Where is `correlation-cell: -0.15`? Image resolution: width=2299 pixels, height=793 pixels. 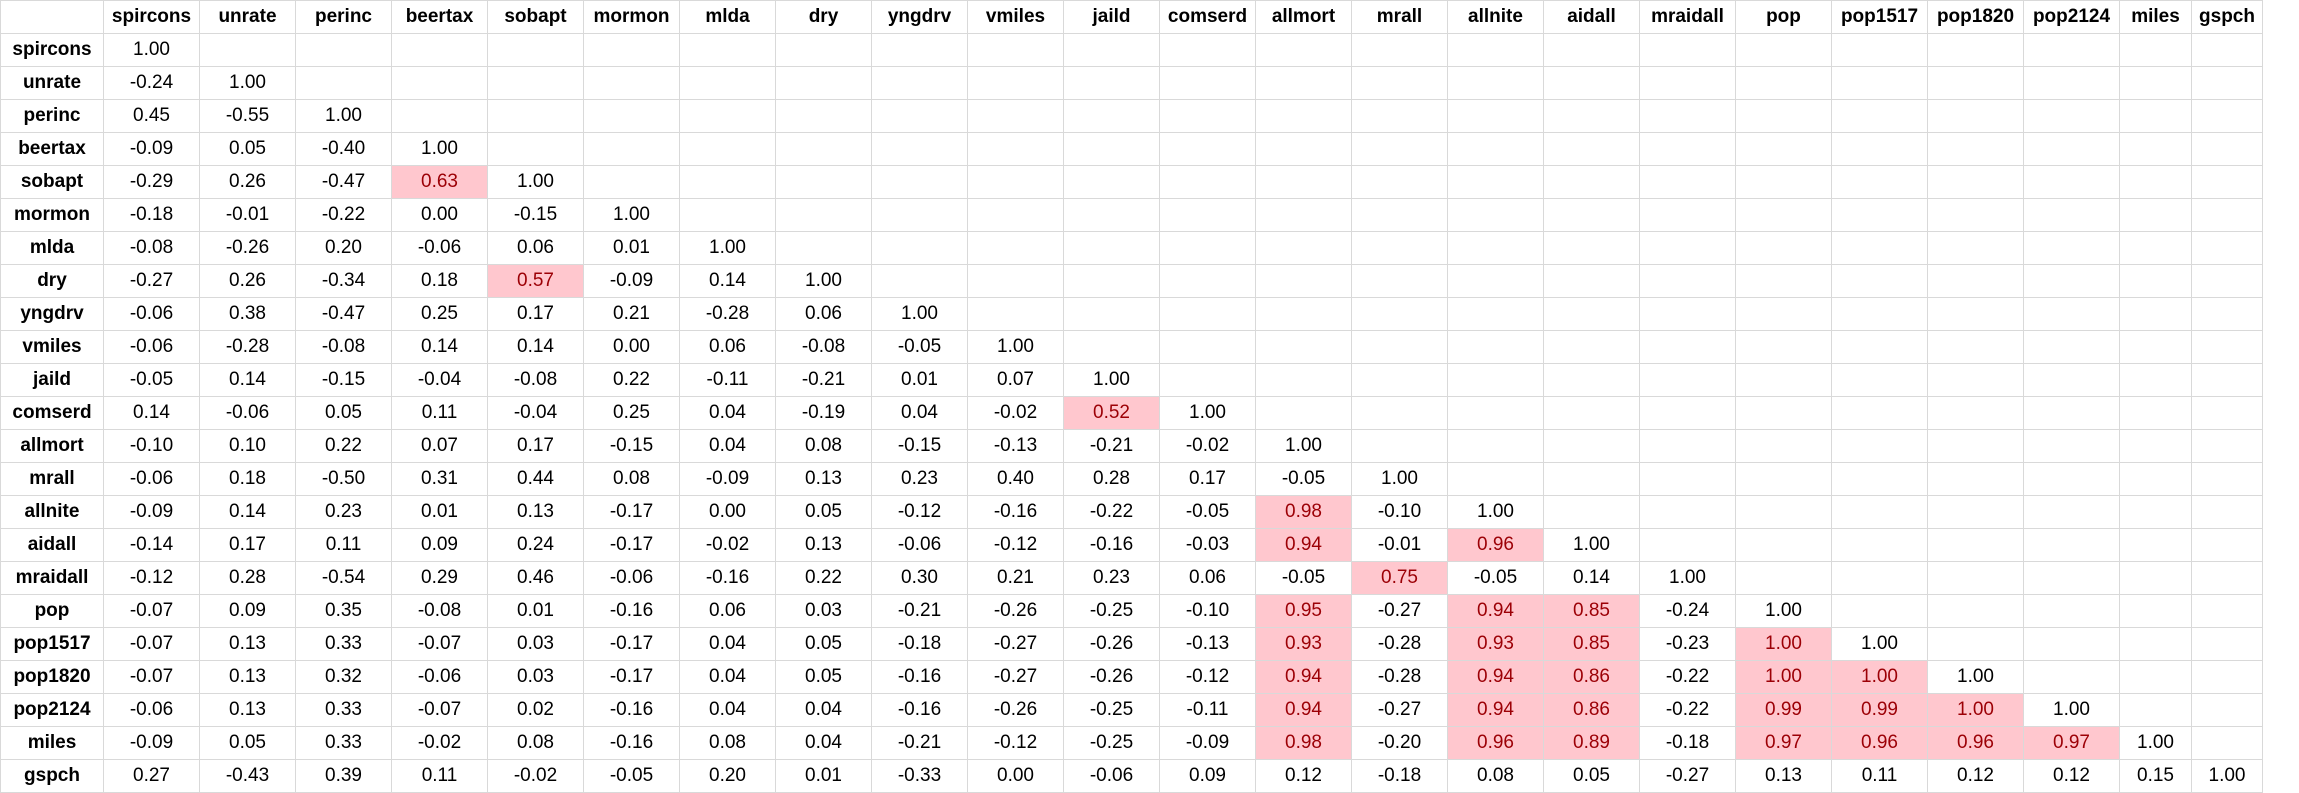 correlation-cell: -0.15 is located at coordinates (919, 446).